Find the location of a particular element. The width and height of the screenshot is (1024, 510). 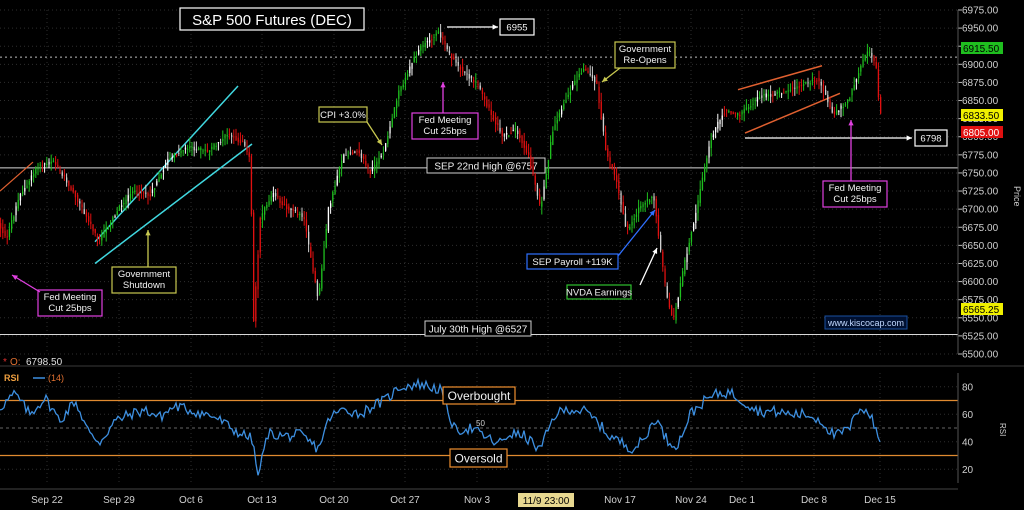

annotation-text: Overbought is located at coordinates (479, 396).